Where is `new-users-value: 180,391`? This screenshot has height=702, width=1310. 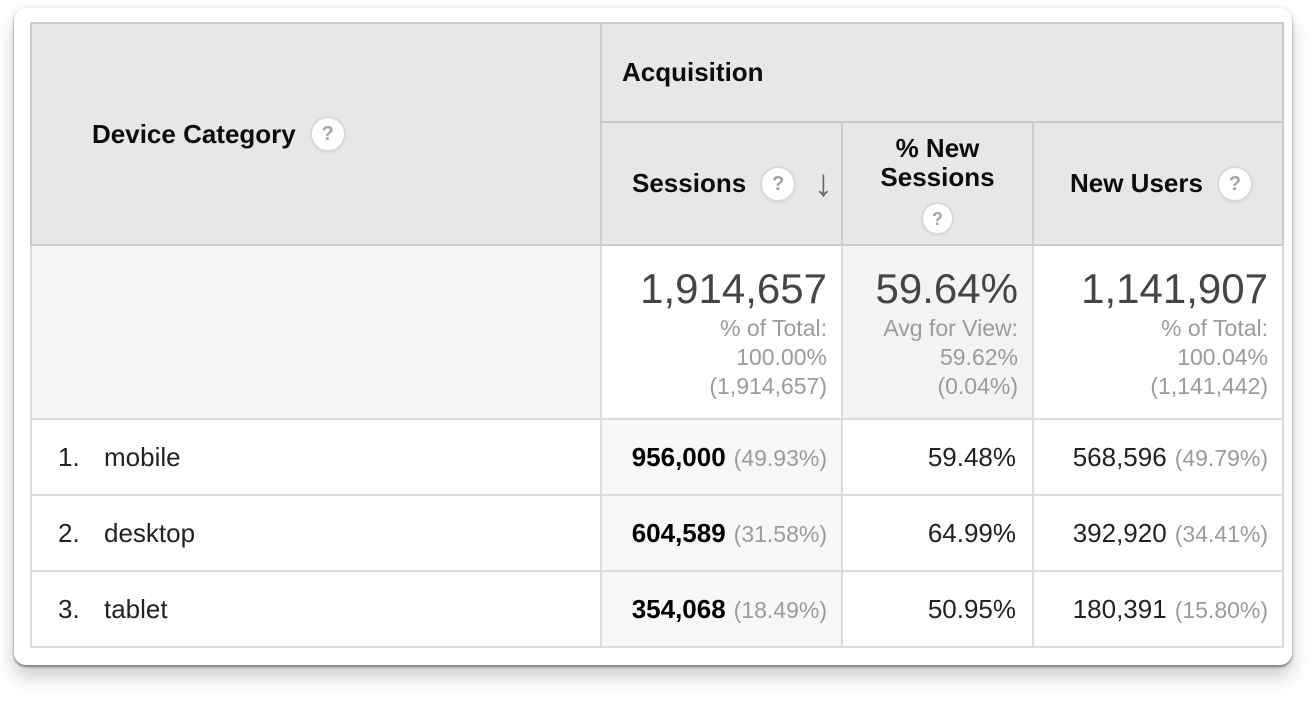
new-users-value: 180,391 is located at coordinates (1119, 608).